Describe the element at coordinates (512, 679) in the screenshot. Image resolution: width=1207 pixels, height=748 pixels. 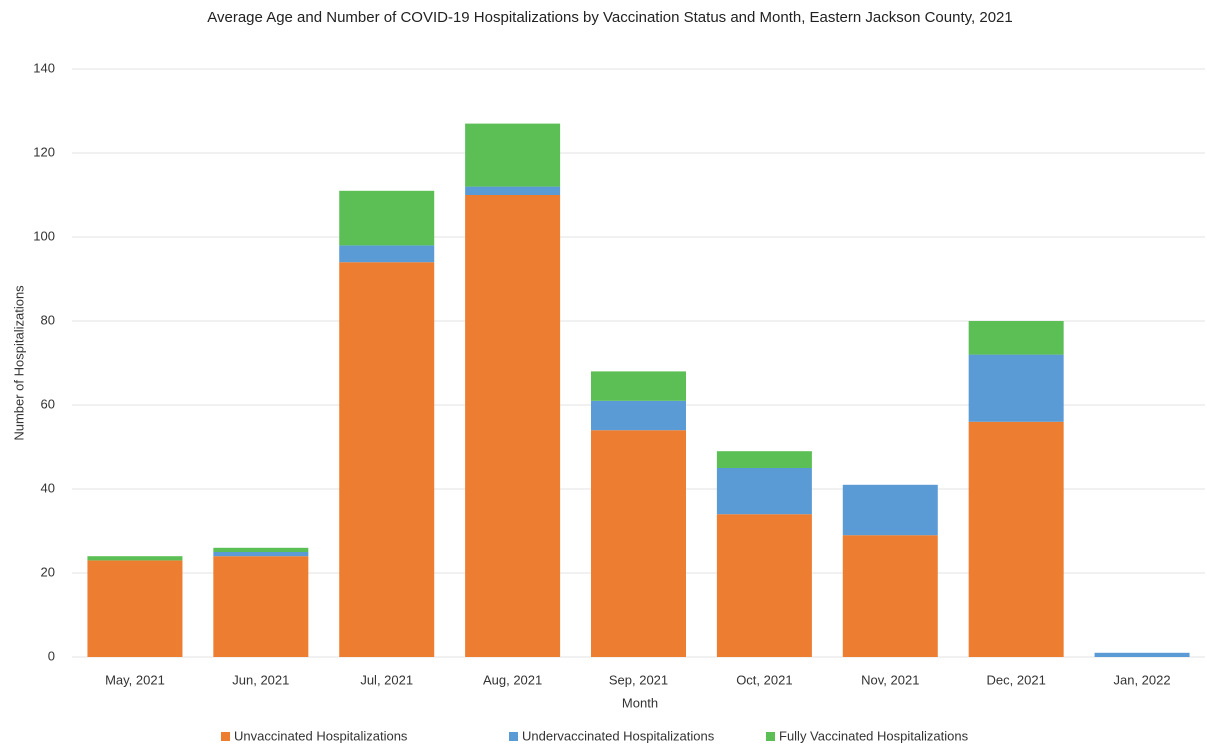
I see `x-tick-label: Aug, 2021` at that location.